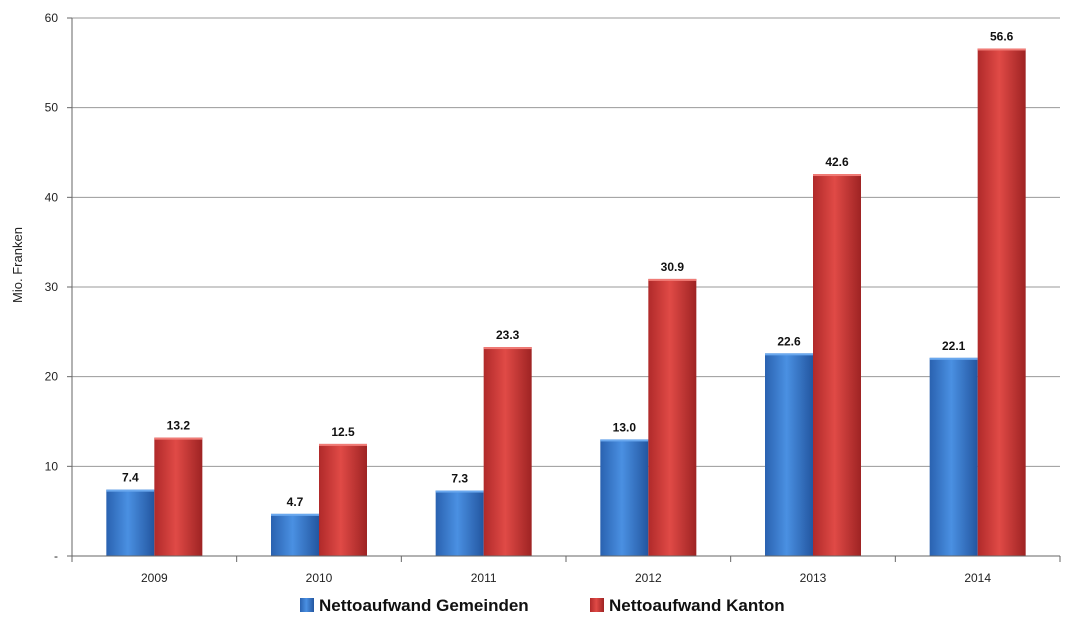 This screenshot has width=1075, height=621. What do you see at coordinates (52, 197) in the screenshot?
I see `y-tick-label: 40` at bounding box center [52, 197].